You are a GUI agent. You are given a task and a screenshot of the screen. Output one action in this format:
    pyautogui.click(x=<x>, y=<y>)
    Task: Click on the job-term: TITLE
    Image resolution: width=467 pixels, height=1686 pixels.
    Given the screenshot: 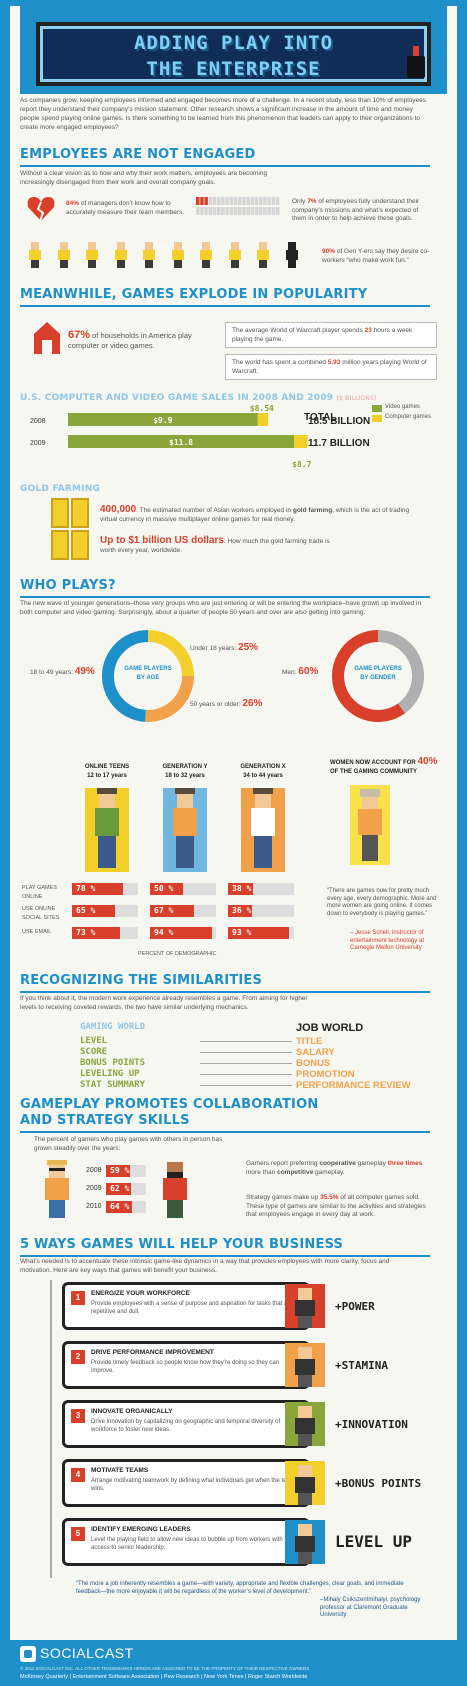 What is the action you would take?
    pyautogui.click(x=309, y=1041)
    